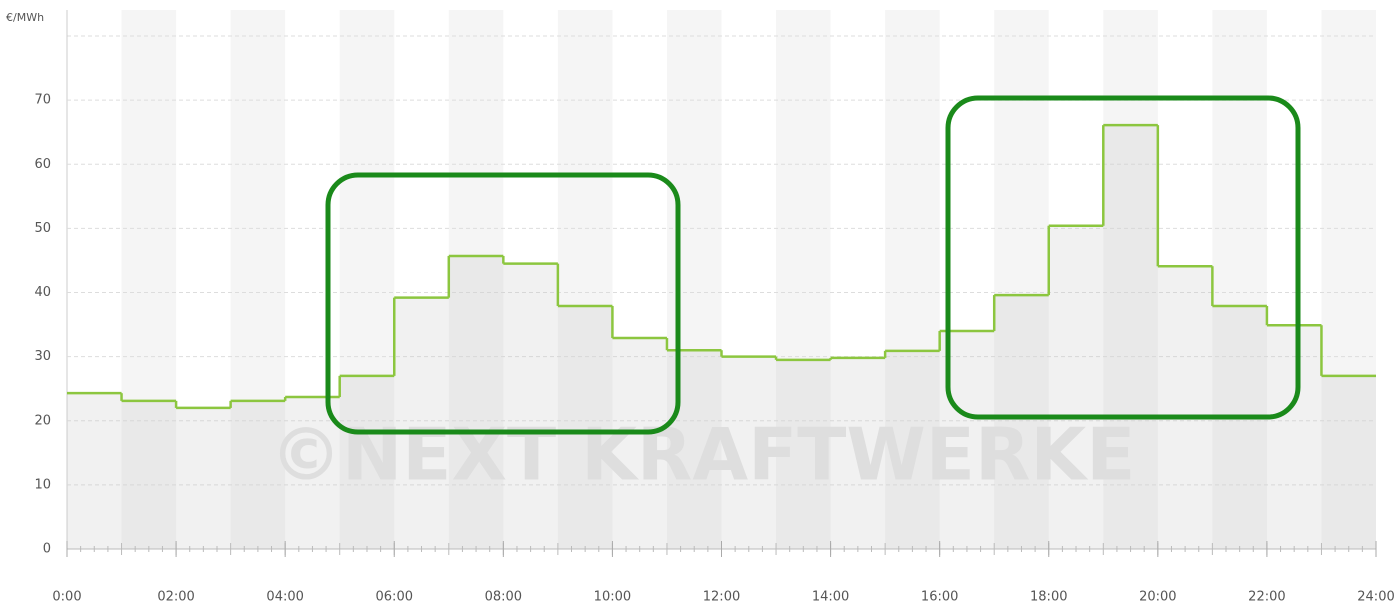 The width and height of the screenshot is (1399, 605). What do you see at coordinates (1266, 597) in the screenshot?
I see `x-tick-label: 22:00` at bounding box center [1266, 597].